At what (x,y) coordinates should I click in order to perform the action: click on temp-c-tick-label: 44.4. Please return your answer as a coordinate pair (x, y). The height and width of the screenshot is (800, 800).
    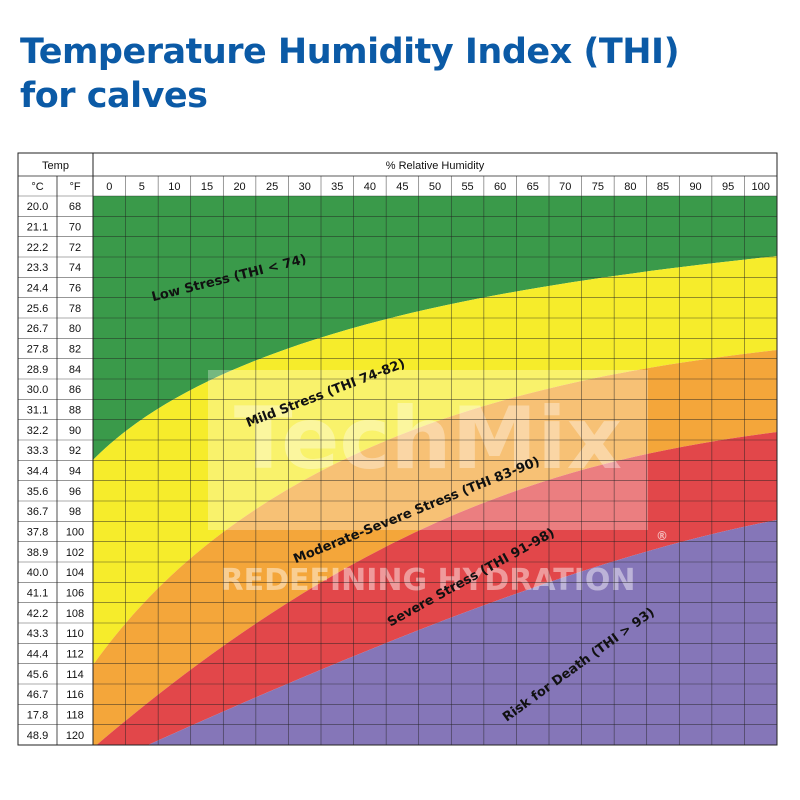
    Looking at the image, I should click on (37, 655).